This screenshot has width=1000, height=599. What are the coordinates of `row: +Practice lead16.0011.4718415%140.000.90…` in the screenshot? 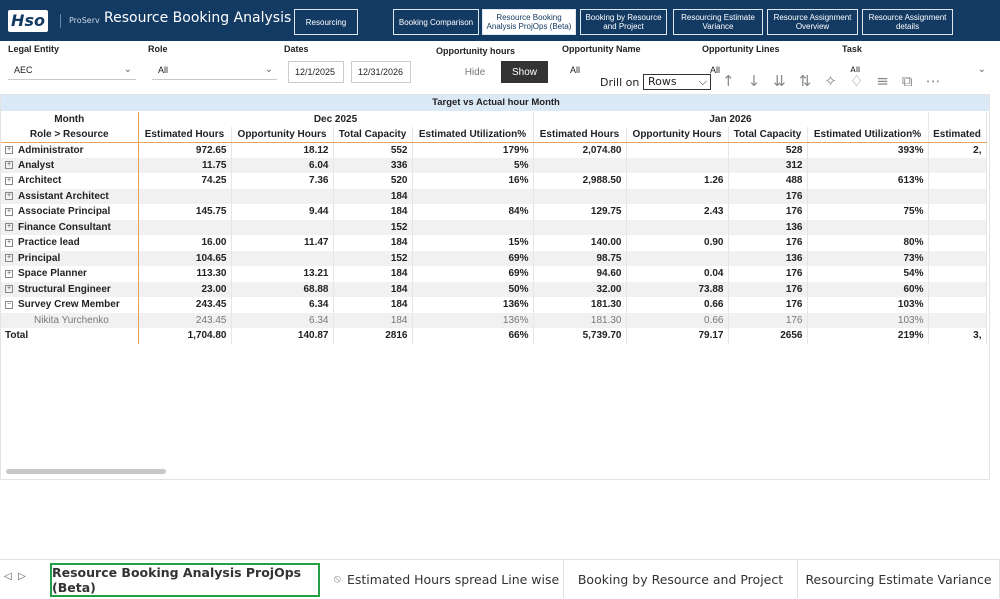 It's located at (493, 243).